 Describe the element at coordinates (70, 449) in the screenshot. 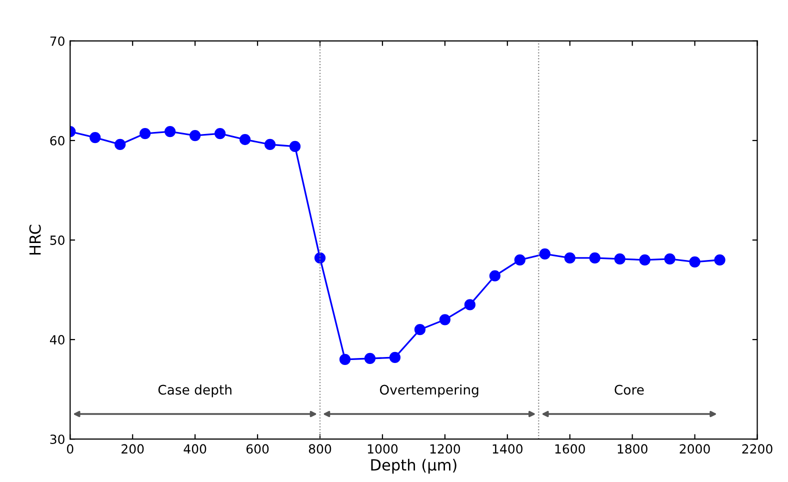

I see `x-tick-label: 0` at that location.